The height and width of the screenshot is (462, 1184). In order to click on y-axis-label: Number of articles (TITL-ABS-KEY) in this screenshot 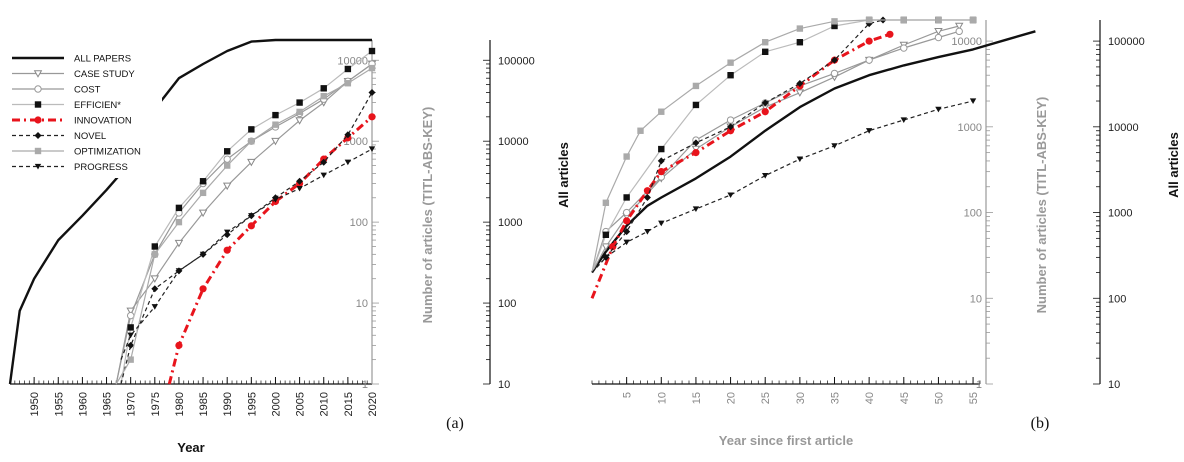, I will do `click(427, 215)`.